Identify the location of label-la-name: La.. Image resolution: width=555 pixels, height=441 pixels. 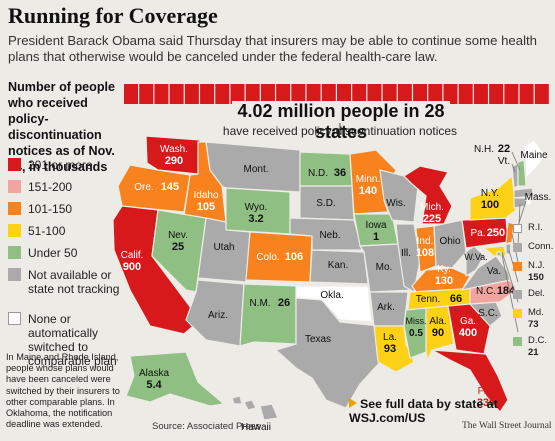
(390, 337).